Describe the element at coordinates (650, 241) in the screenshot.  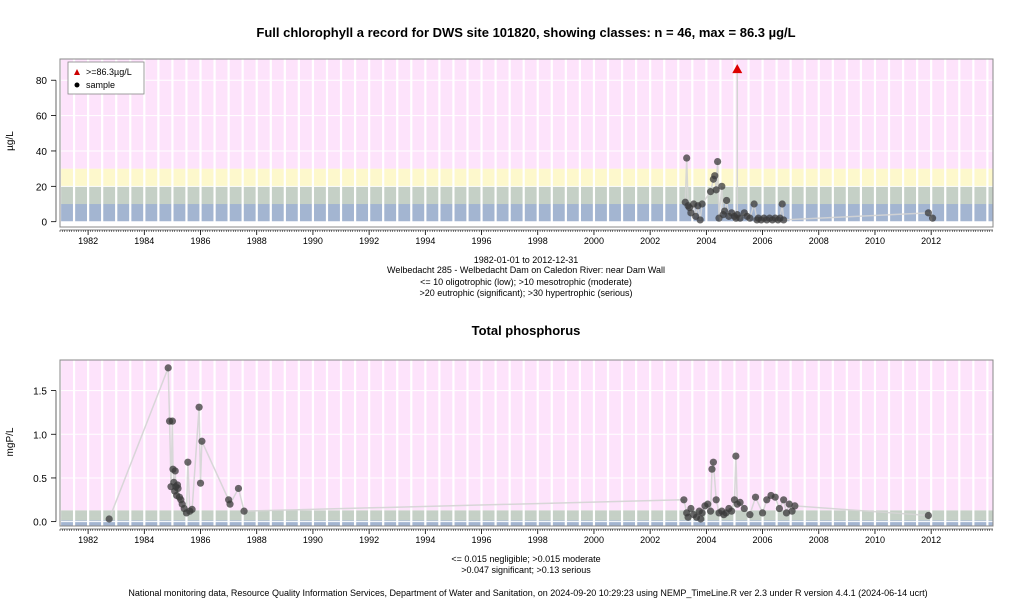
I see `chlorophyll-x-tick-label: 2002` at that location.